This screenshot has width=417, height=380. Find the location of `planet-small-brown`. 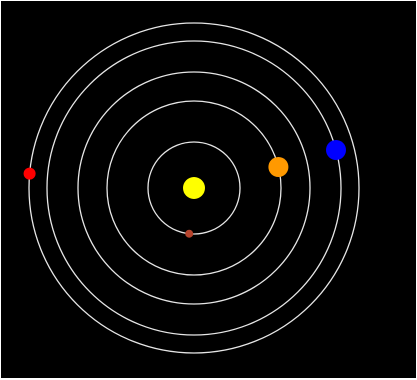

planet-small-brown is located at coordinates (189, 233).